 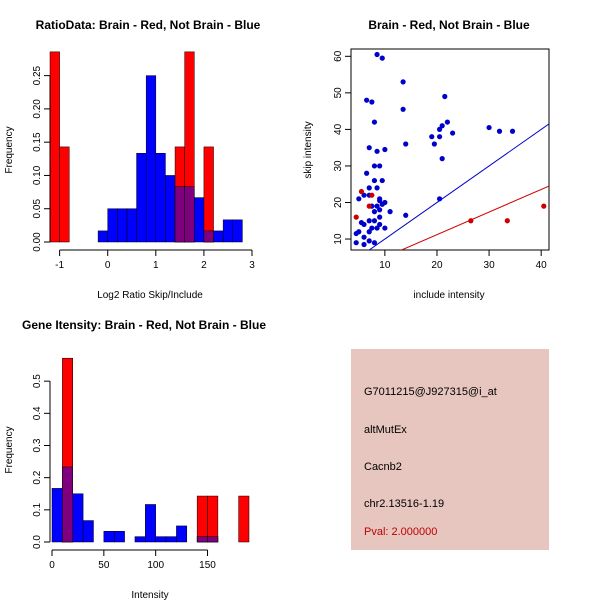 What do you see at coordinates (37, 75) in the screenshot?
I see `p1-y-tick-label: 0.25` at bounding box center [37, 75].